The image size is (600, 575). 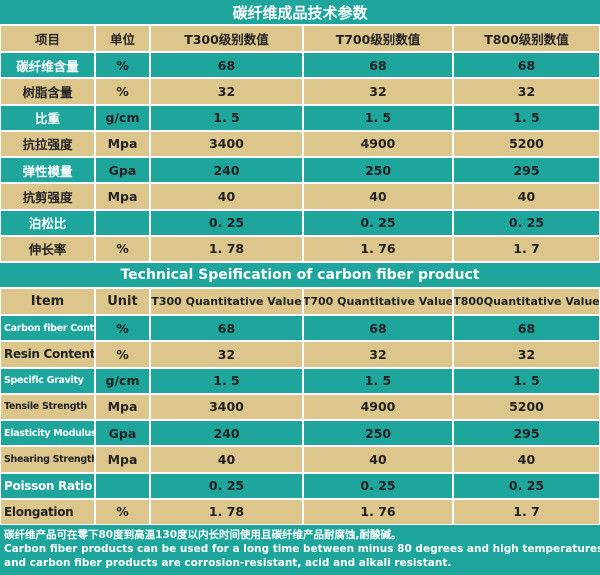 I want to click on header-cell: 单位, so click(x=122, y=38).